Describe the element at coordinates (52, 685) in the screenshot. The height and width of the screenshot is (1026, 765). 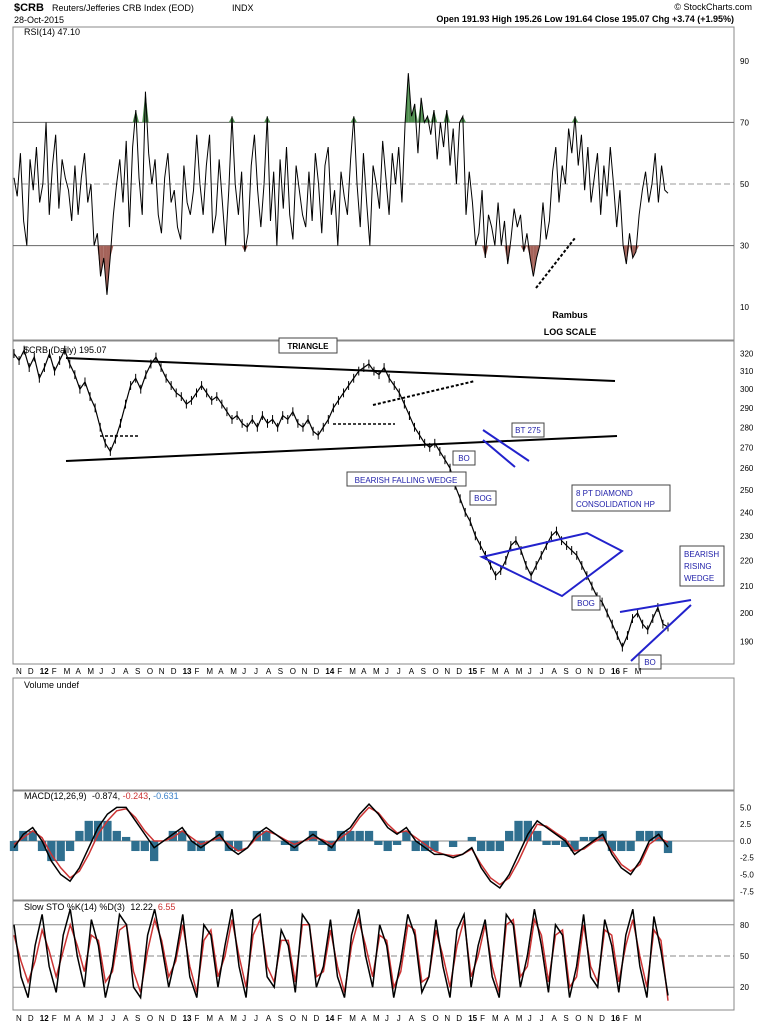
I see `volume-title: Volume undef` at that location.